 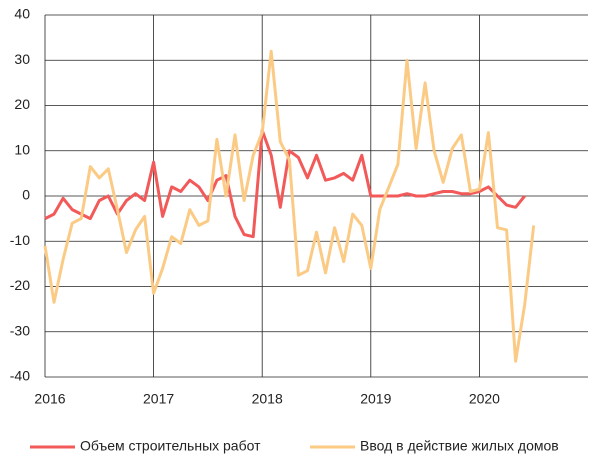 What do you see at coordinates (20, 330) in the screenshot?
I see `y-tick-label: -30` at bounding box center [20, 330].